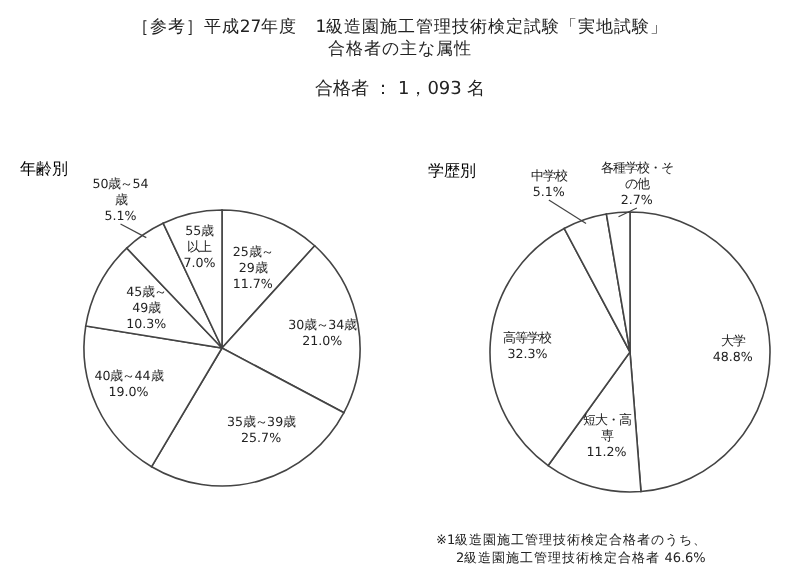 The image size is (800, 588). I want to click on chart-title: 年齢別, so click(44, 169).